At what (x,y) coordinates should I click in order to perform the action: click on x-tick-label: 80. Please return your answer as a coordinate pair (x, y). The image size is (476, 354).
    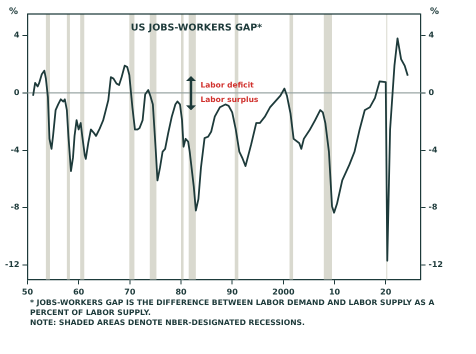
    Looking at the image, I should click on (181, 291).